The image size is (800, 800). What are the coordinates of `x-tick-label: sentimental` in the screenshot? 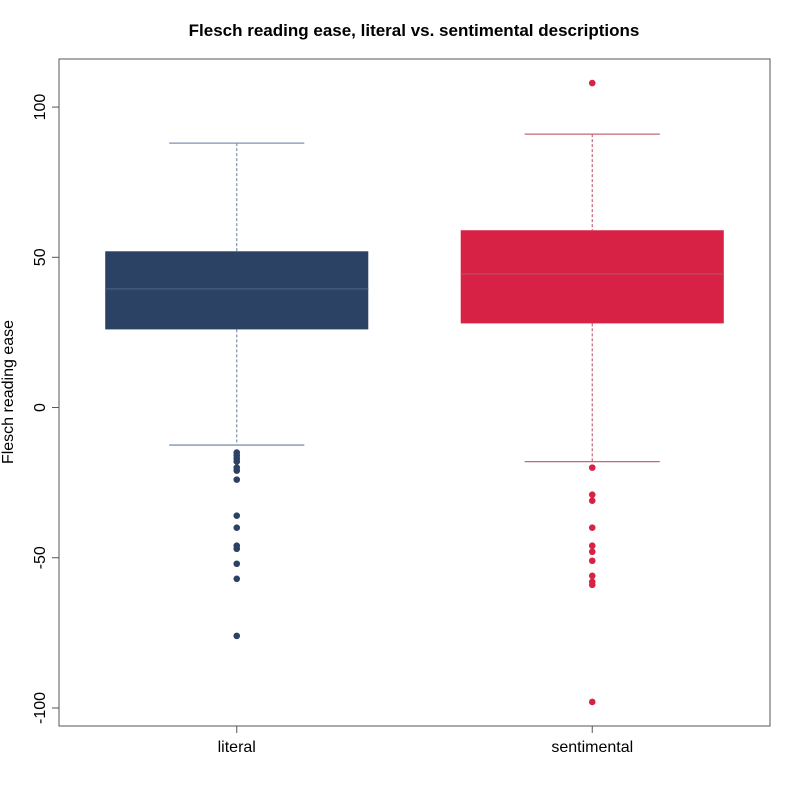 It's located at (592, 747).